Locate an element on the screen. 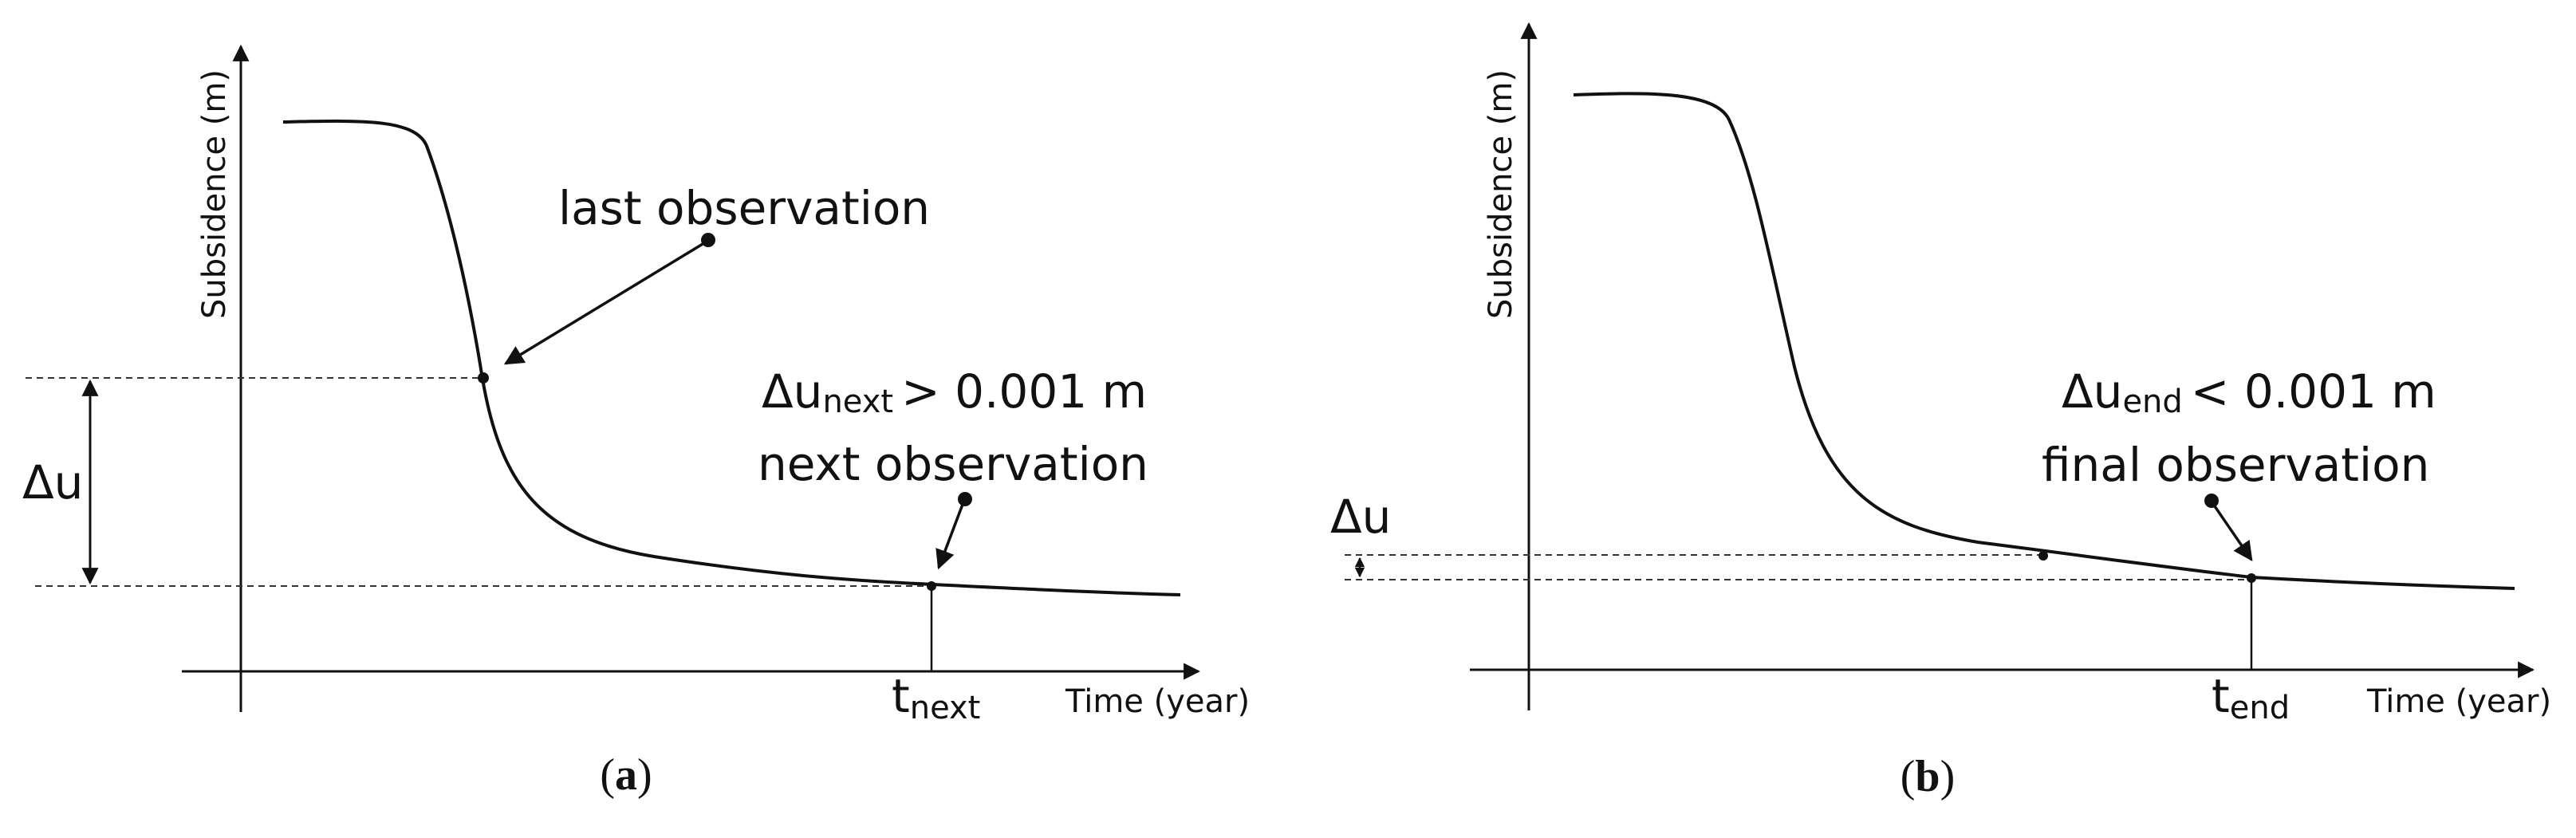 The height and width of the screenshot is (838, 2576). panel-b-caption: (b) is located at coordinates (1927, 776).